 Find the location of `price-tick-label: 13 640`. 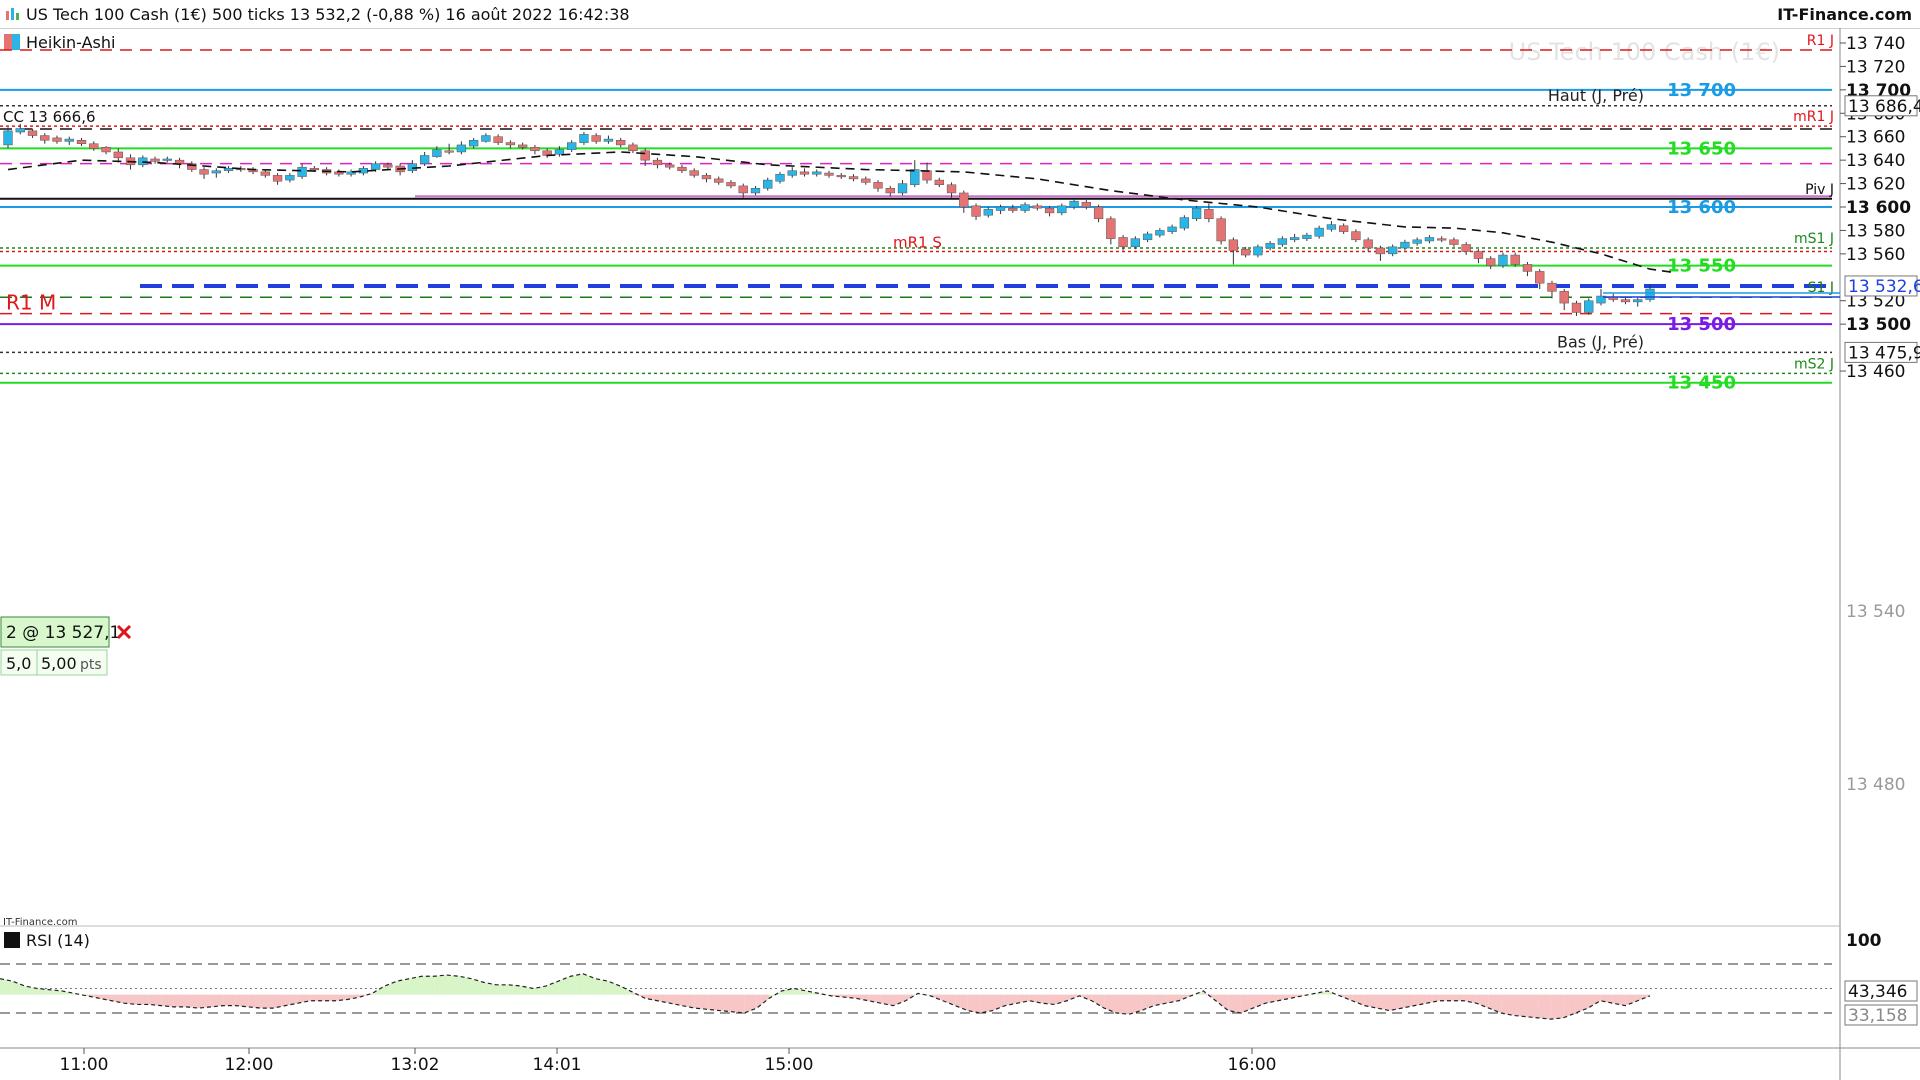

price-tick-label: 13 640 is located at coordinates (1875, 161).